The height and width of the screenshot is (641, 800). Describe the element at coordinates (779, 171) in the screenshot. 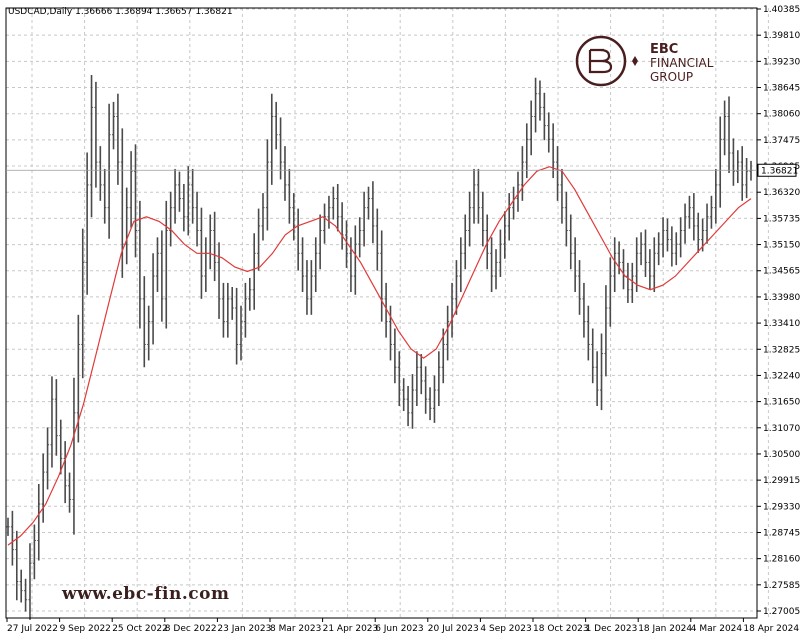

I see `current-price-label: 1.36821` at that location.